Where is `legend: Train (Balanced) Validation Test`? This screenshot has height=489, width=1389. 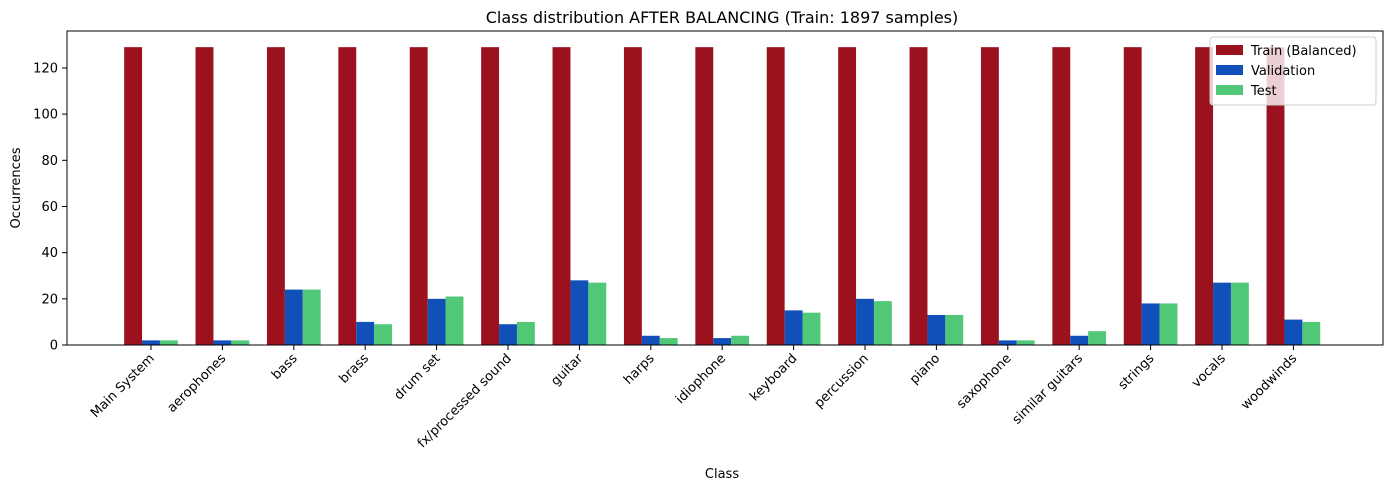
legend: Train (Balanced) Validation Test is located at coordinates (1293, 71).